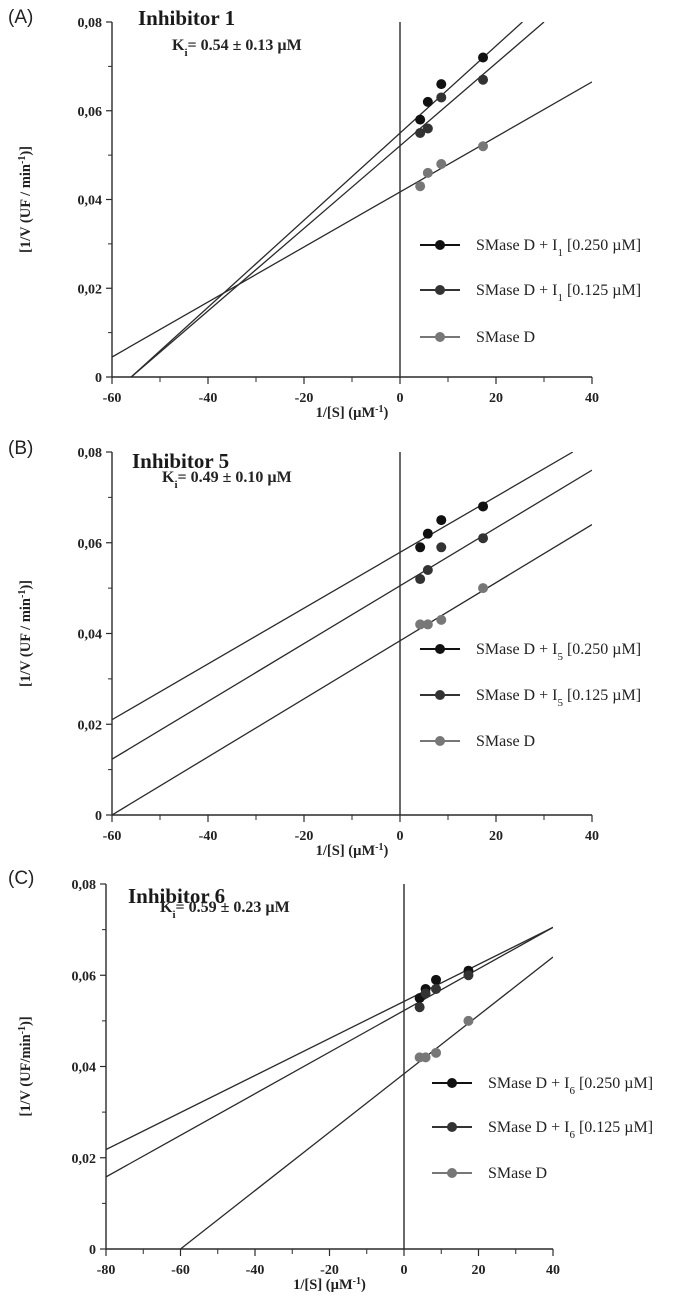 This screenshot has width=678, height=1296. I want to click on ki-annotation: Ki= 0.59 ± 0.23 µM, so click(225, 910).